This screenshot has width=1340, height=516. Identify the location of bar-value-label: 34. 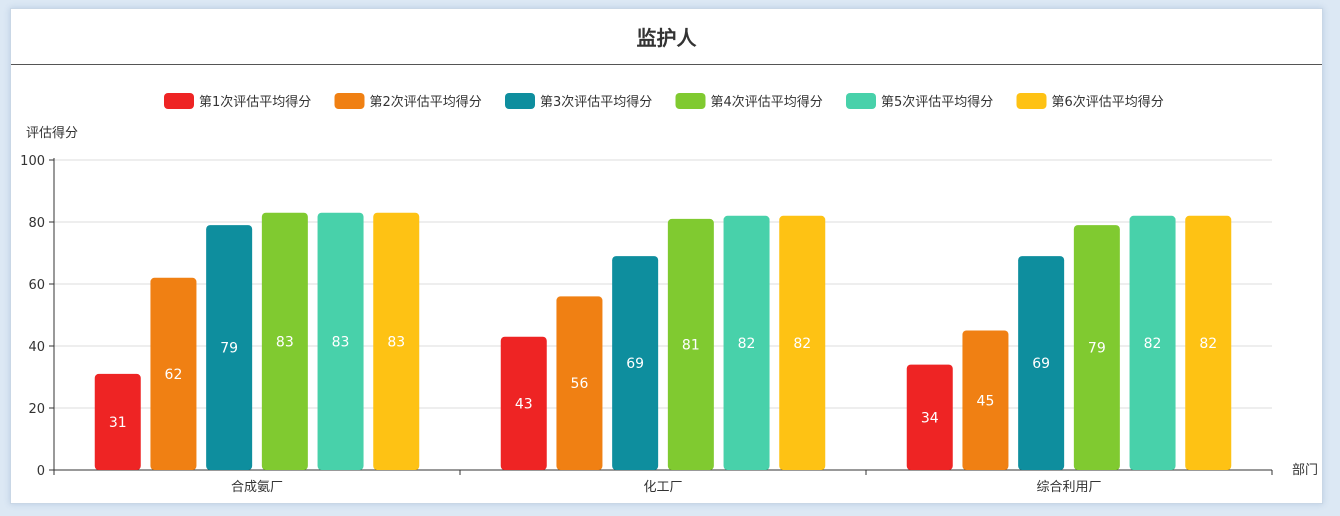
(930, 418).